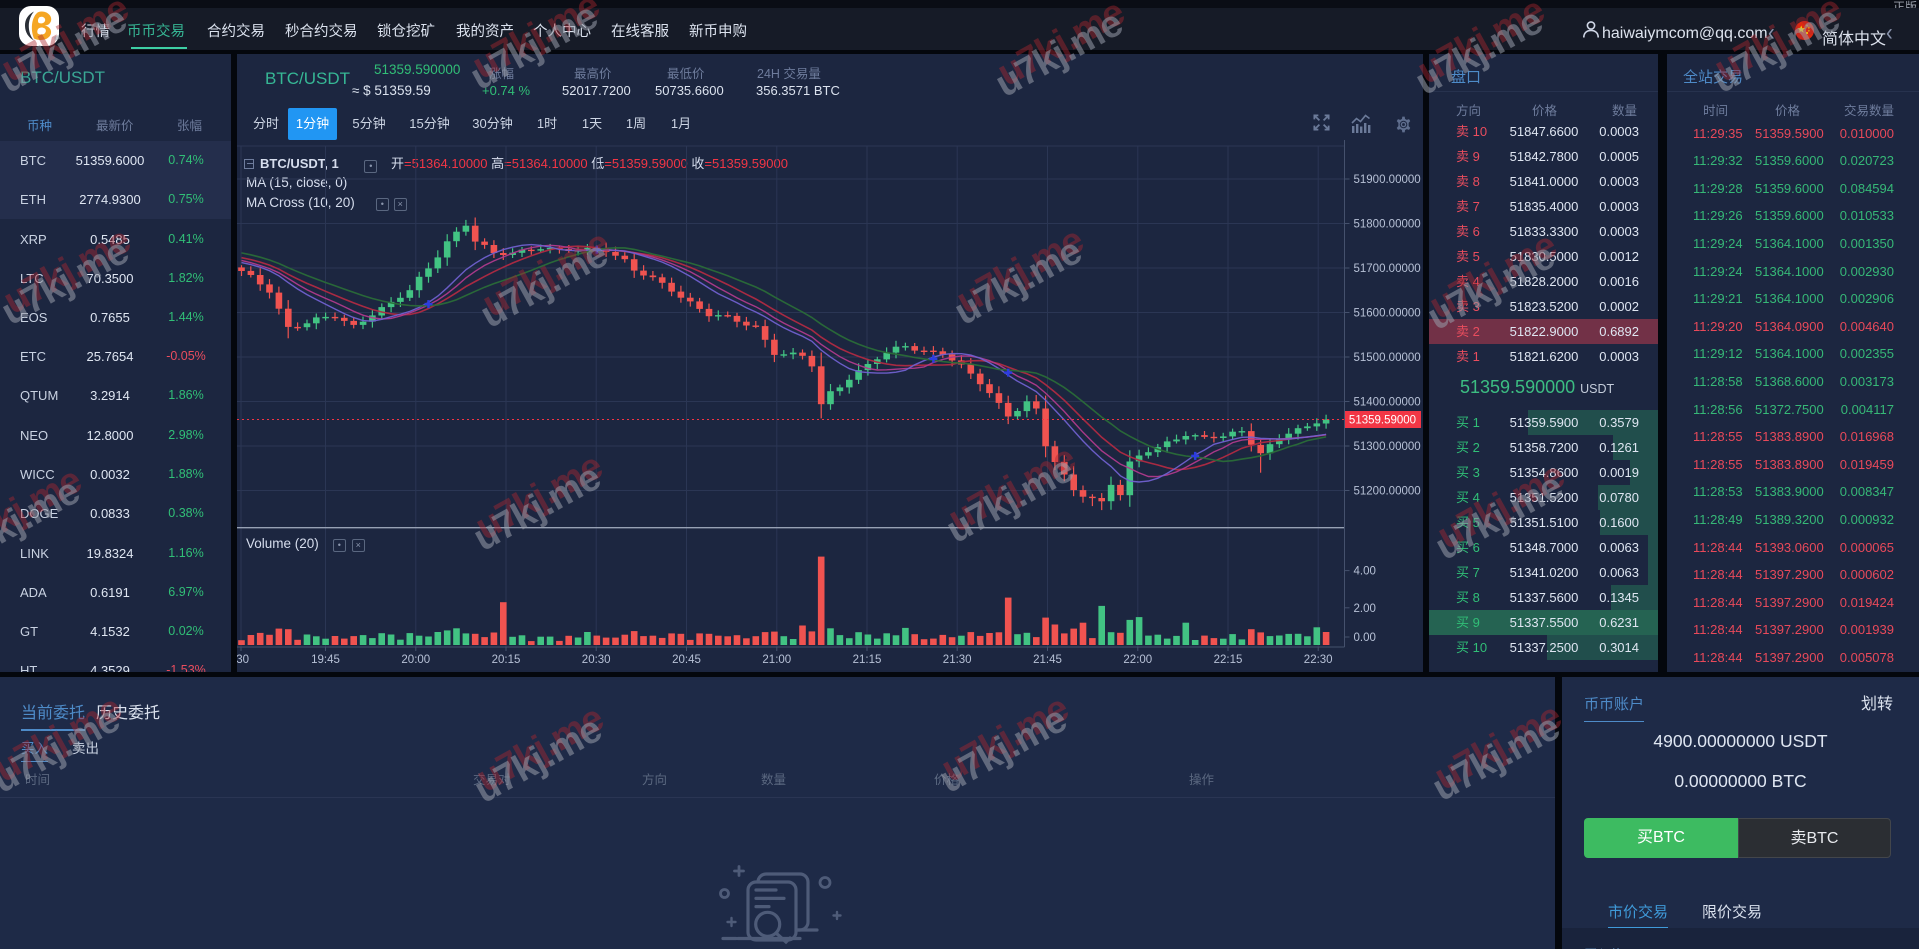 The height and width of the screenshot is (949, 1919). I want to click on svg-text: 20:00, so click(415, 660).